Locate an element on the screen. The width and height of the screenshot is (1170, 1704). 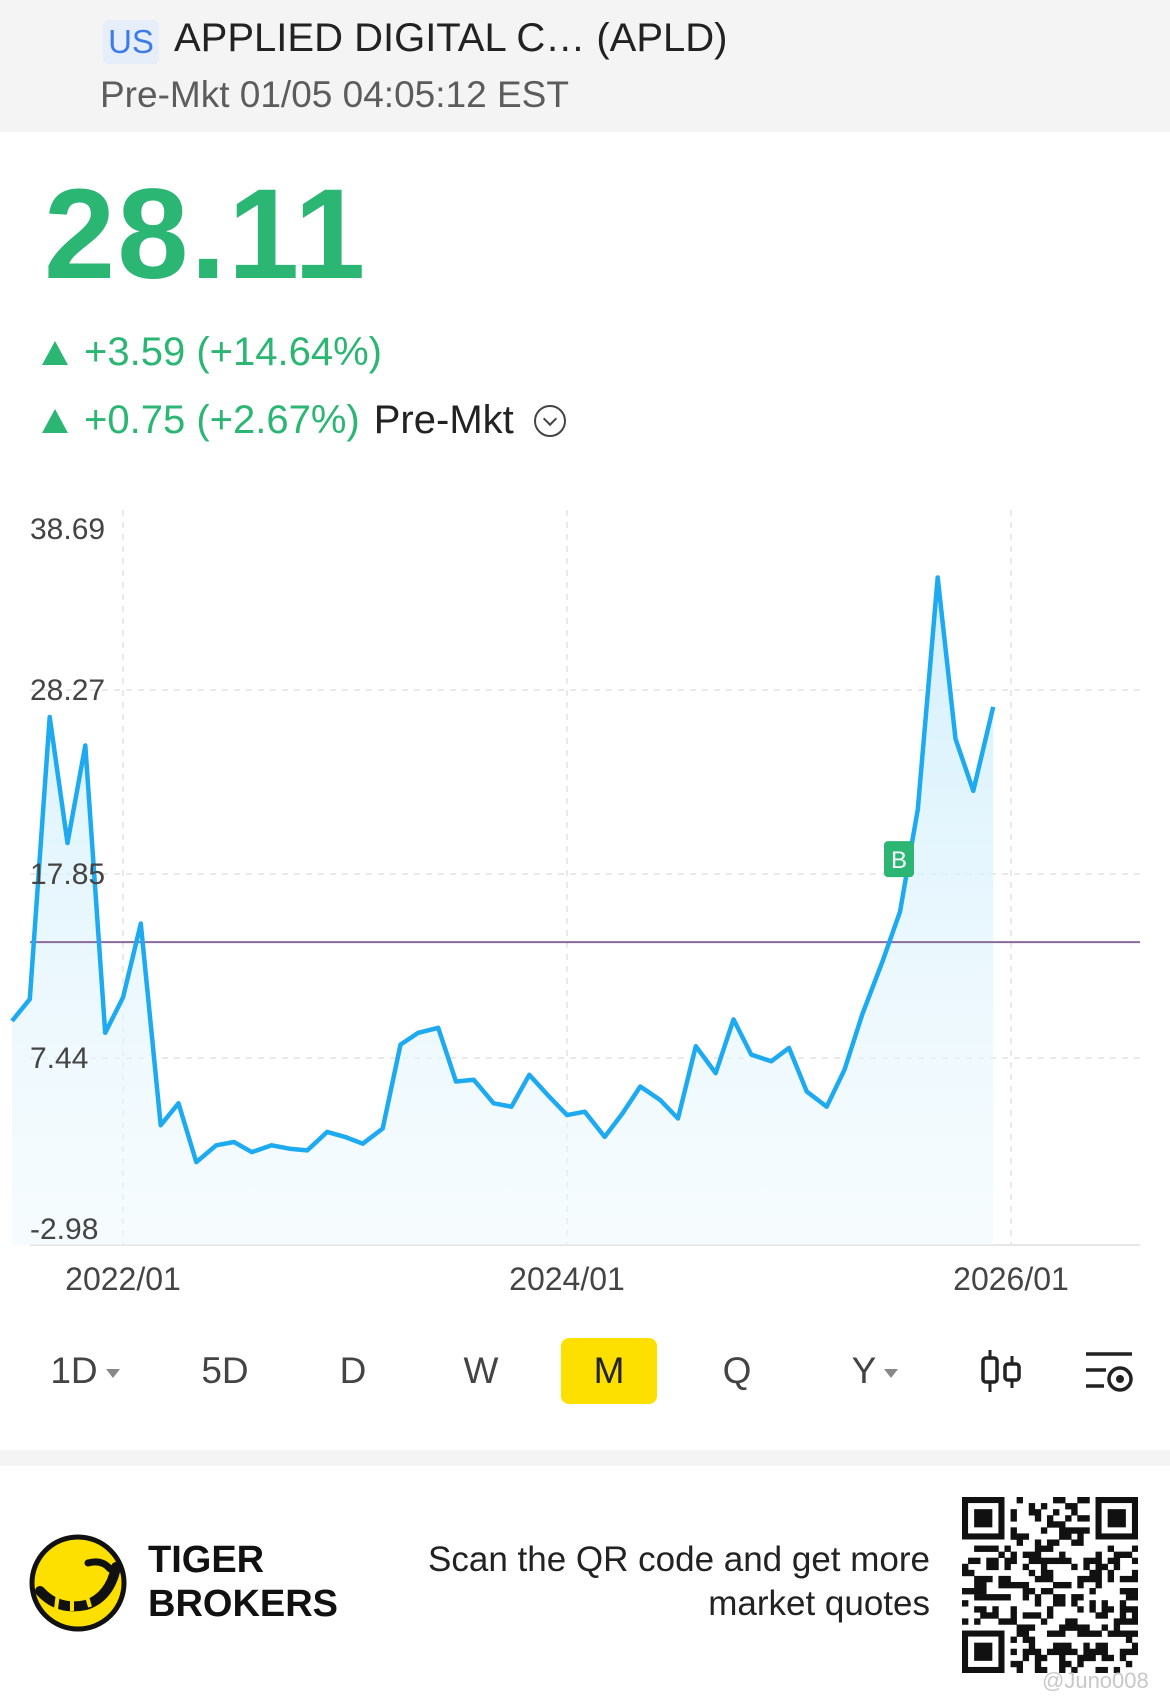
timeframe-selector: 1D 5D D W M Q Y is located at coordinates (585, 1373).